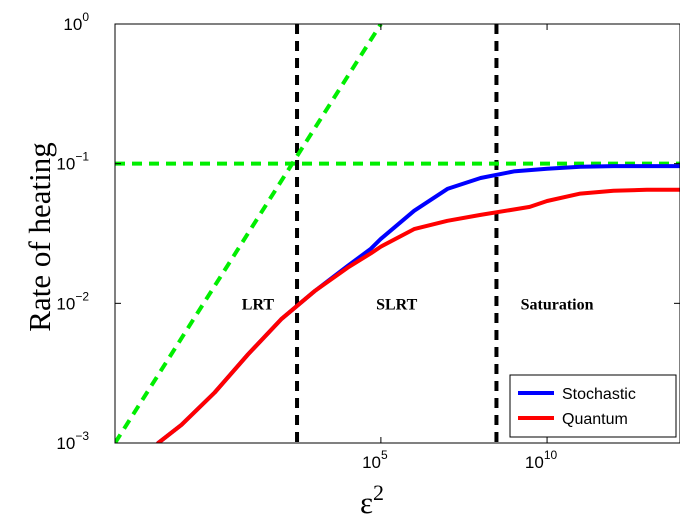 This screenshot has width=680, height=524. What do you see at coordinates (397, 305) in the screenshot?
I see `region-label-slrt: SLRT` at bounding box center [397, 305].